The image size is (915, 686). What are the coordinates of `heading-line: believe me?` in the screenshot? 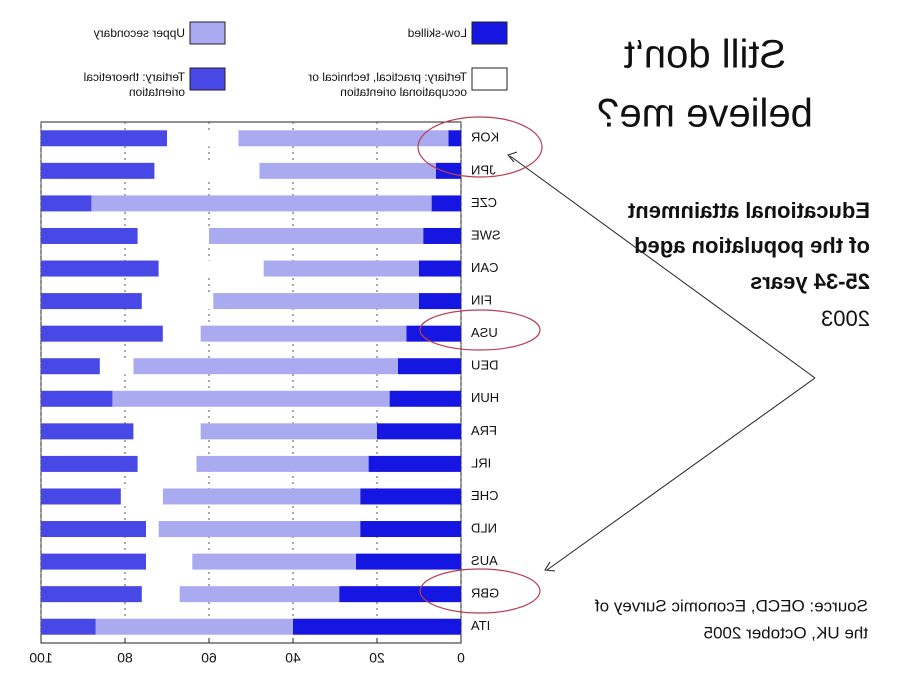 It's located at (705, 114).